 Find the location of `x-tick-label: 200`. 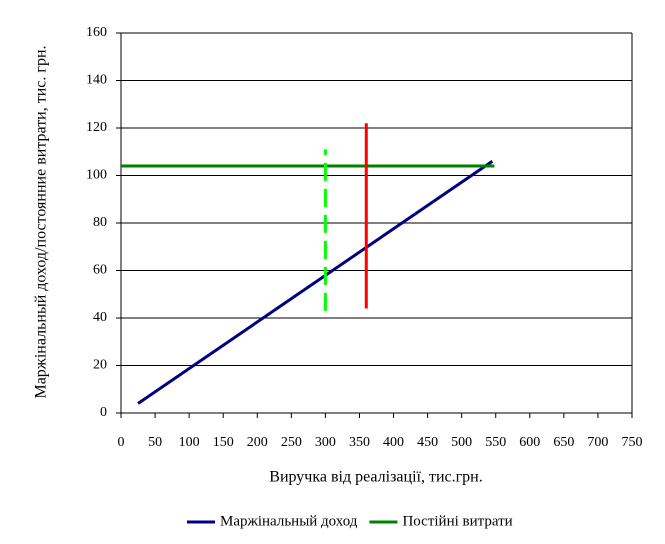

x-tick-label: 200 is located at coordinates (257, 442).